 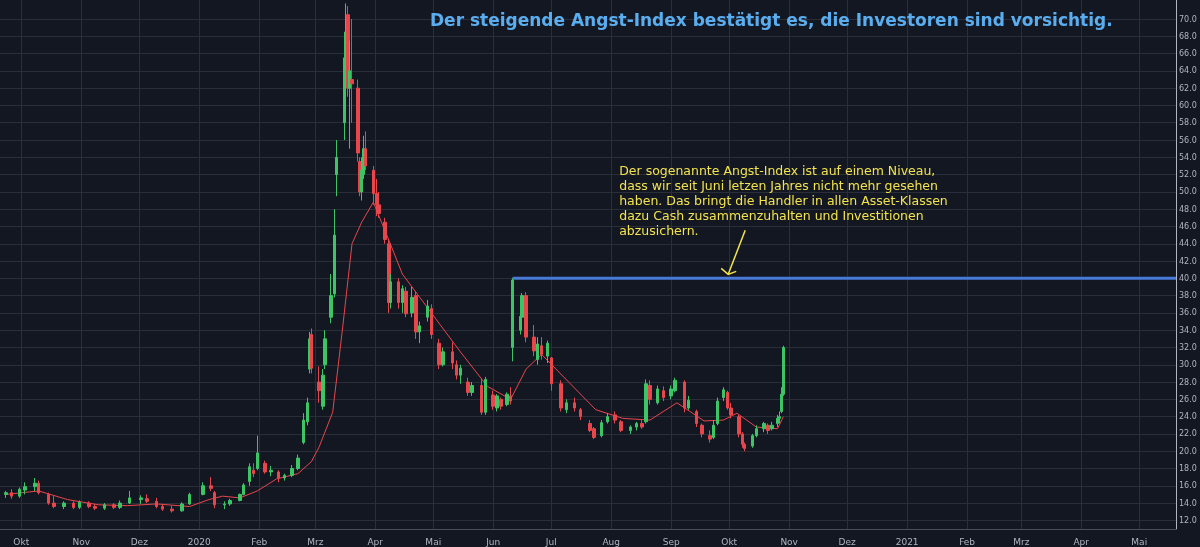 I want to click on y-tick-label: 34.0, so click(x=1188, y=330).